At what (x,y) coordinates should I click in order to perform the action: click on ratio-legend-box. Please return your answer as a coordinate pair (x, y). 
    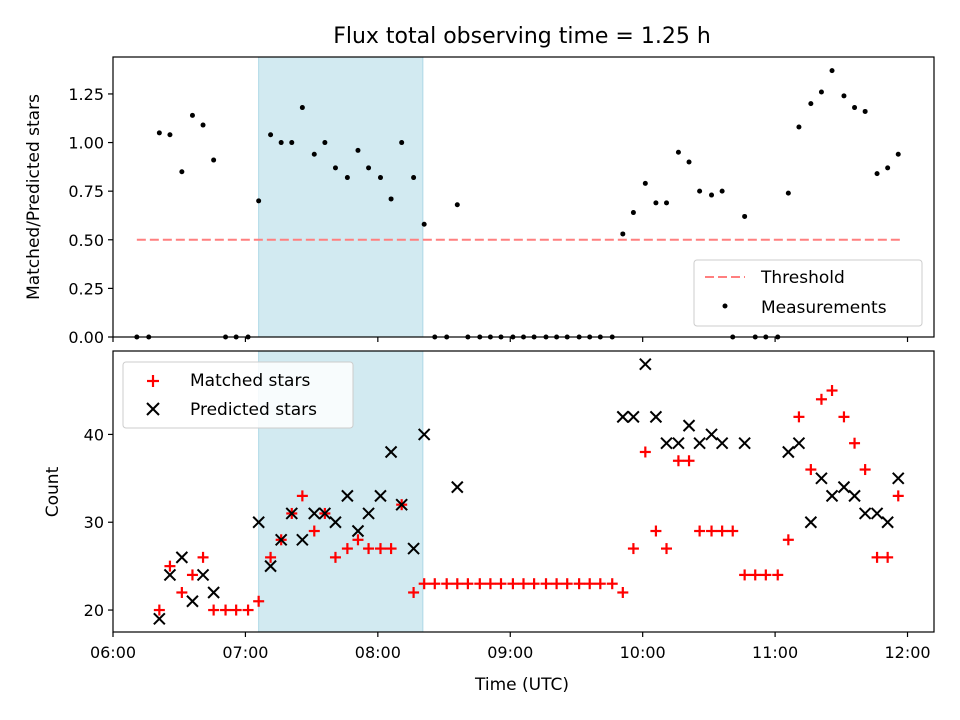
    Looking at the image, I should click on (808, 293).